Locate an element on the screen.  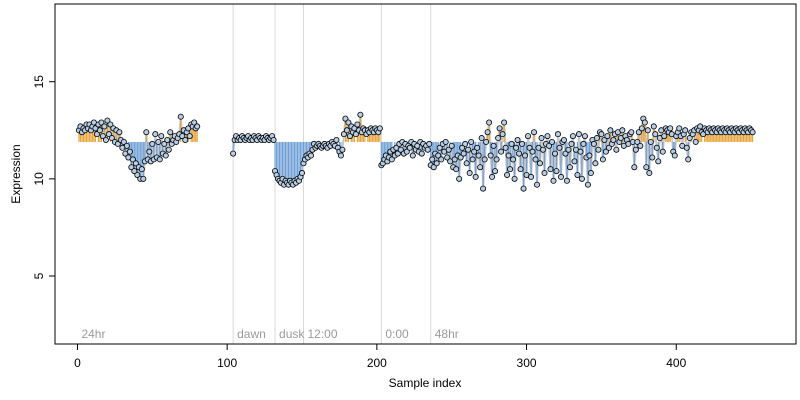
segment-label-000: 0:00 is located at coordinates (397, 334).